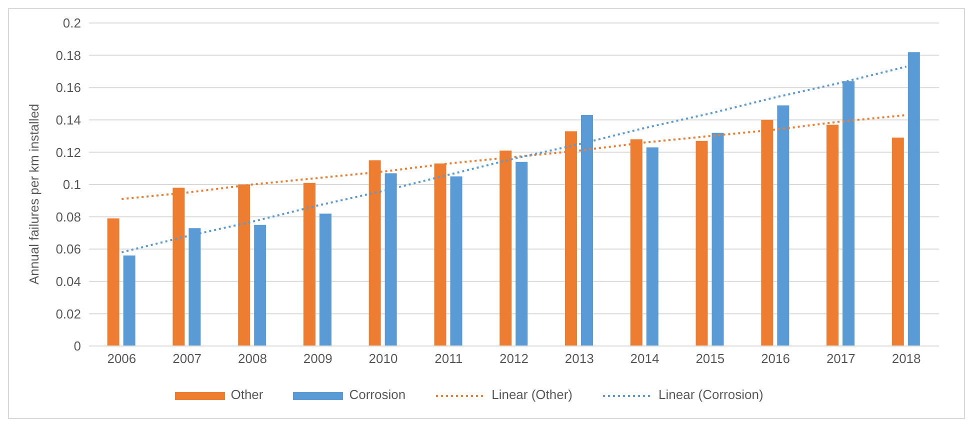  Describe the element at coordinates (383, 358) in the screenshot. I see `x-tick-label: 2010` at that location.